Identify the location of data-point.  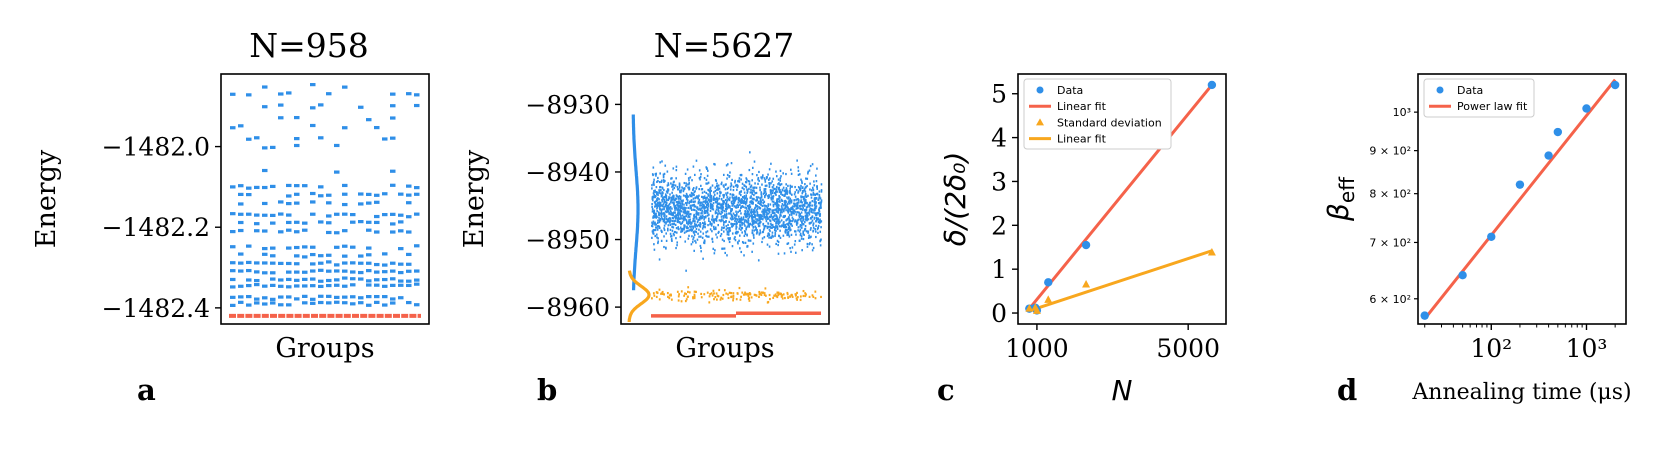
(1548, 155).